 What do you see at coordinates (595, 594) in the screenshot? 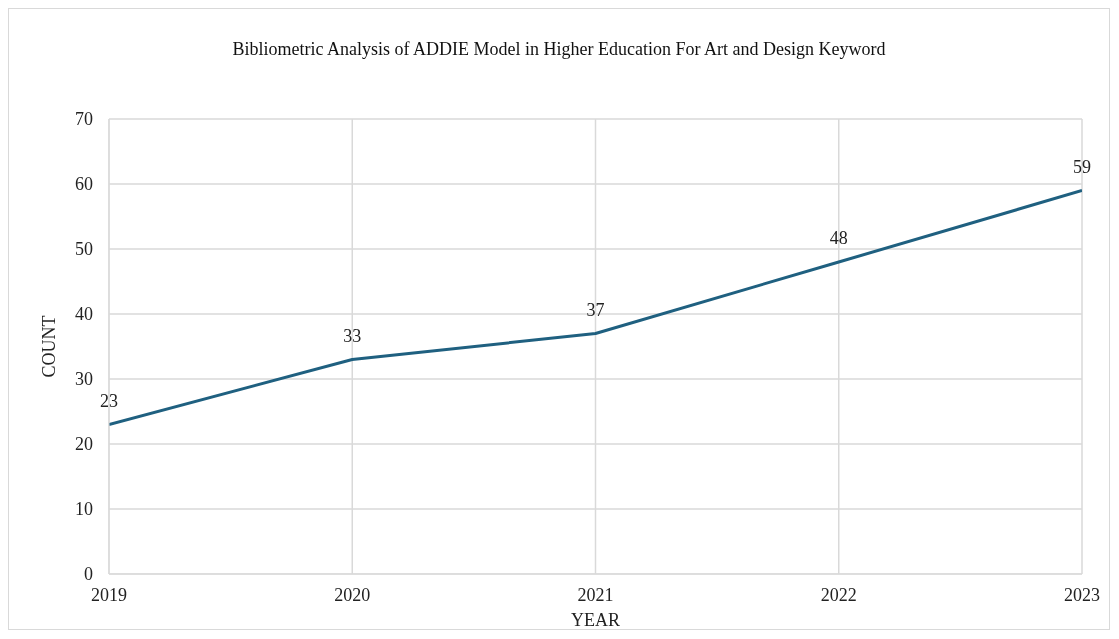
I see `x-tick-label: 2021` at bounding box center [595, 594].